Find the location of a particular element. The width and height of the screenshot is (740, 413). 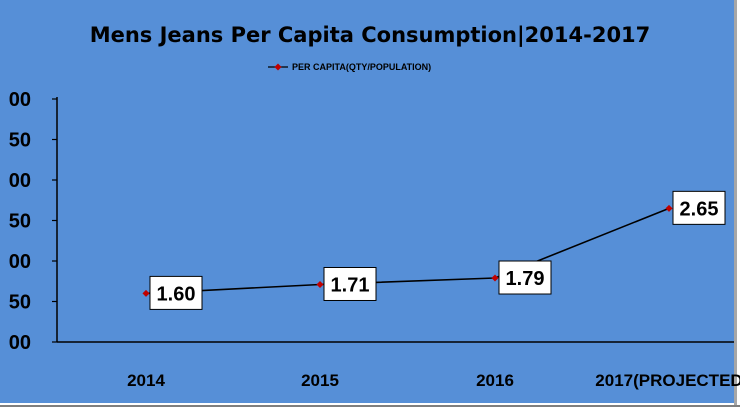

x-tick-label: 2016 is located at coordinates (495, 380).